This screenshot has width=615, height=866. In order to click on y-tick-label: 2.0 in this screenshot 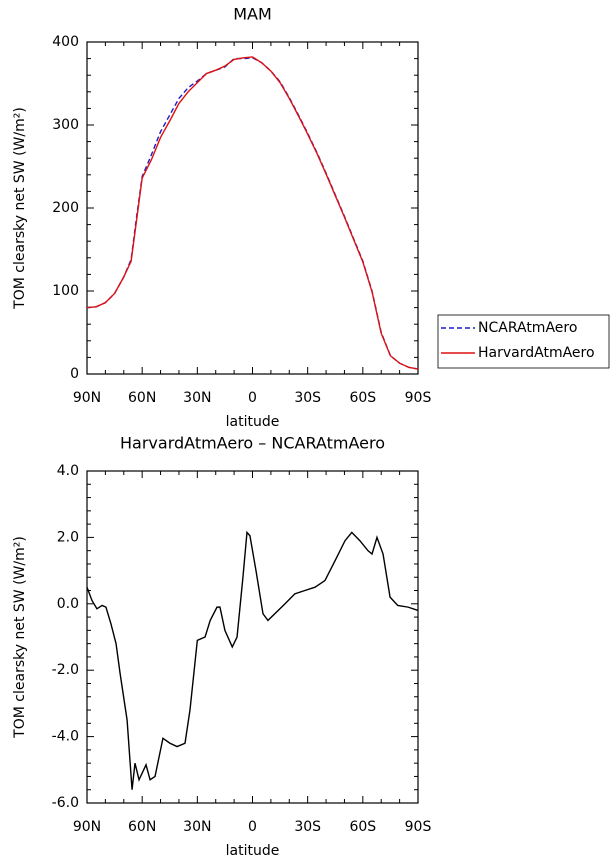, I will do `click(68, 537)`.